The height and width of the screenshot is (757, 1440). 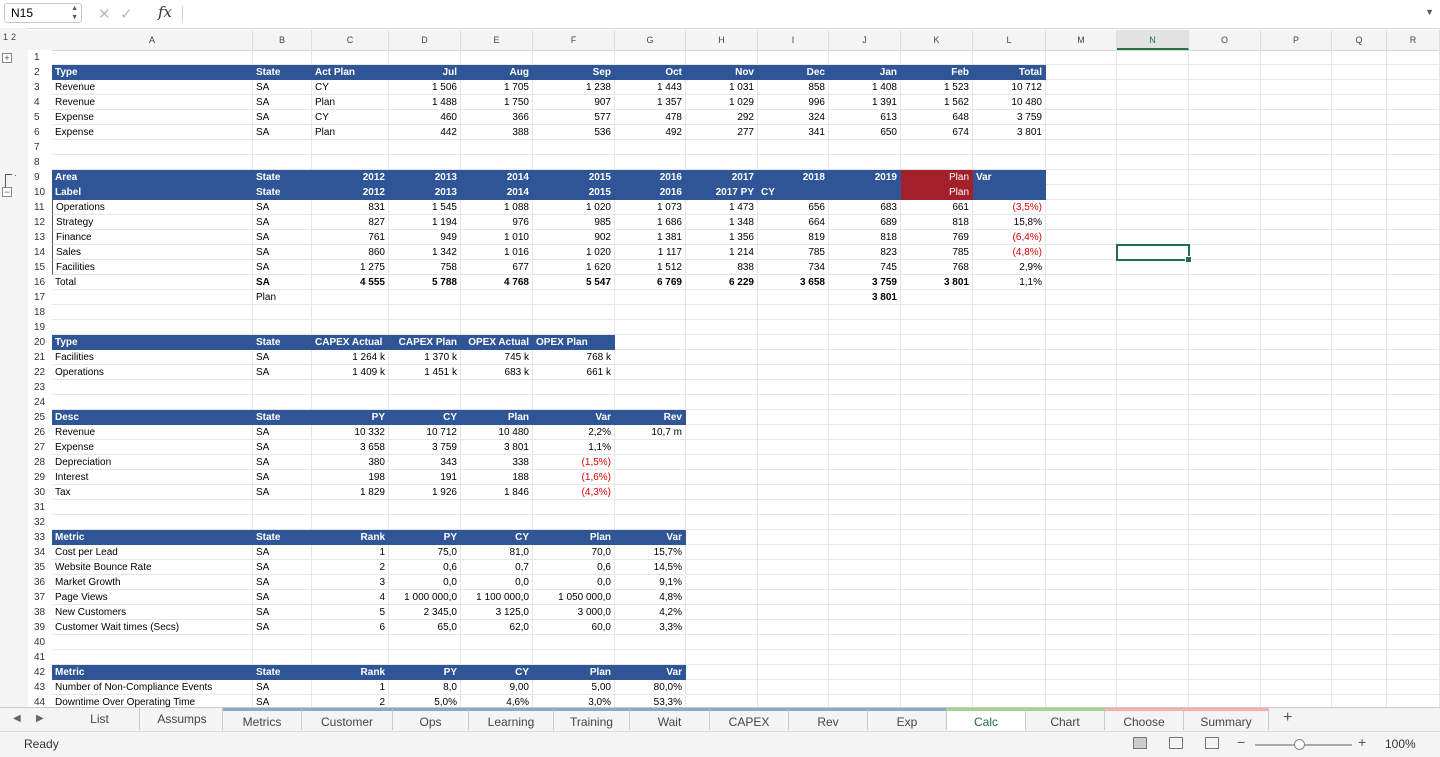 What do you see at coordinates (828, 719) in the screenshot?
I see `sheet-tab-rev: Rev` at bounding box center [828, 719].